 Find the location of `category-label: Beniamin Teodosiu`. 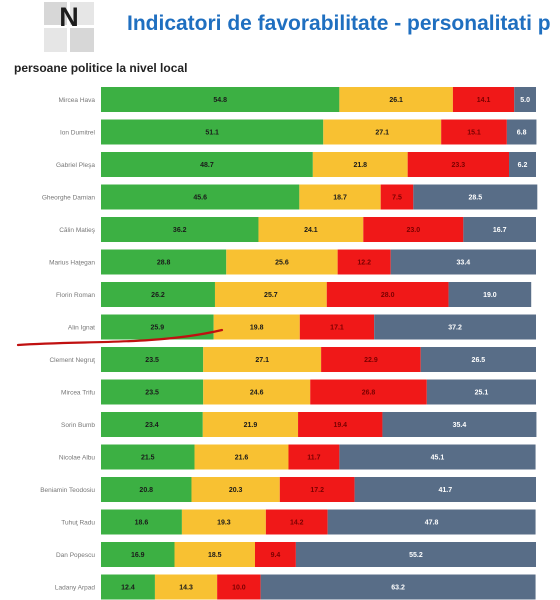

category-label: Beniamin Teodosiu is located at coordinates (67, 490).